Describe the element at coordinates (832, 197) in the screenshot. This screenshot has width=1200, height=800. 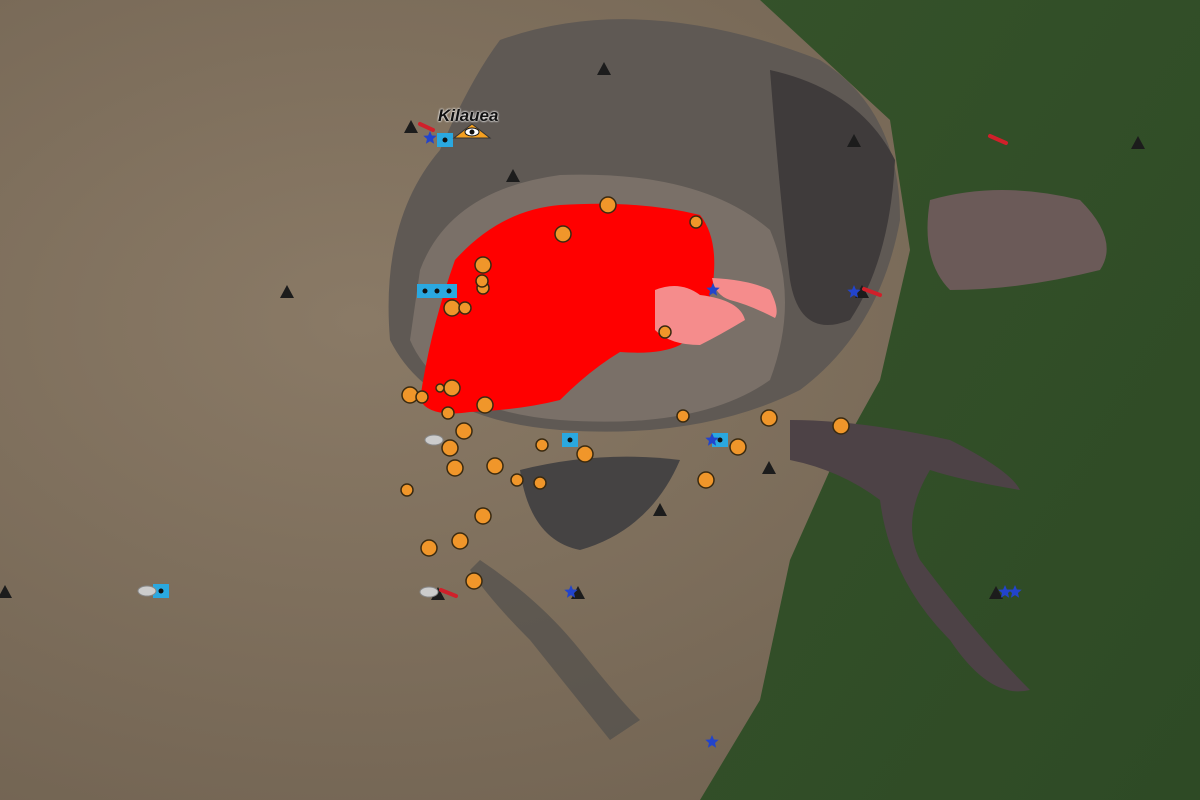
I see `dark-lava-flow` at that location.